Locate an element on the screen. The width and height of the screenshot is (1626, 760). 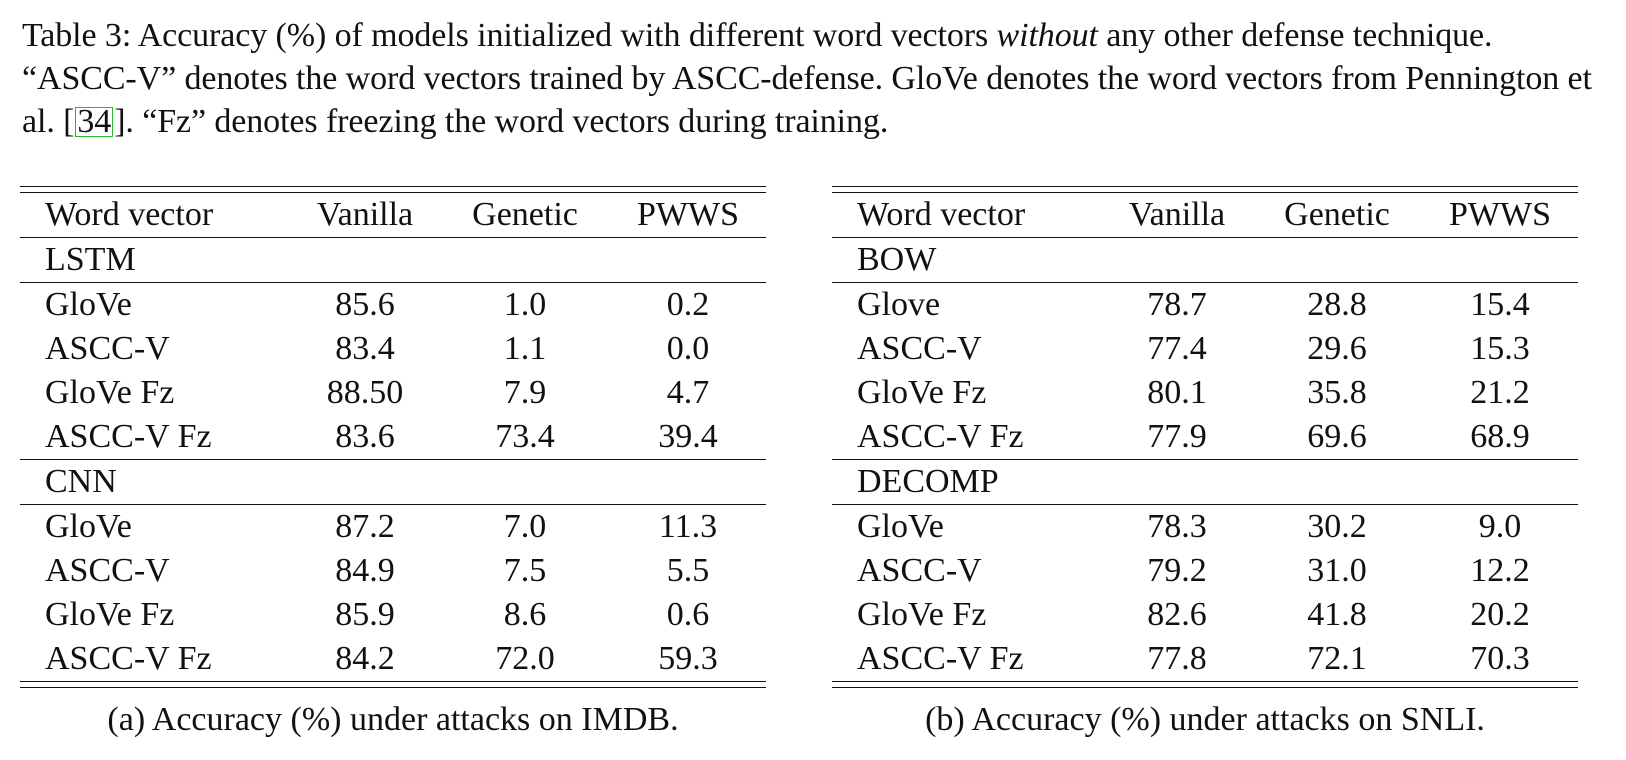
cell-genetic-best: 72.1 is located at coordinates (1337, 658).